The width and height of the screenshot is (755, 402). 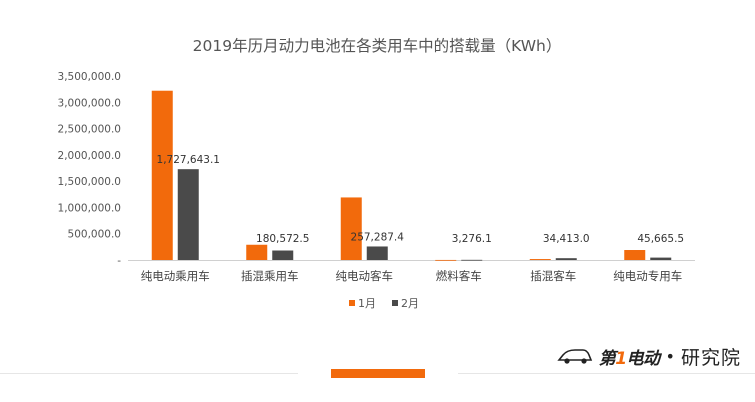 What do you see at coordinates (606, 373) in the screenshot?
I see `footer-divider-right` at bounding box center [606, 373].